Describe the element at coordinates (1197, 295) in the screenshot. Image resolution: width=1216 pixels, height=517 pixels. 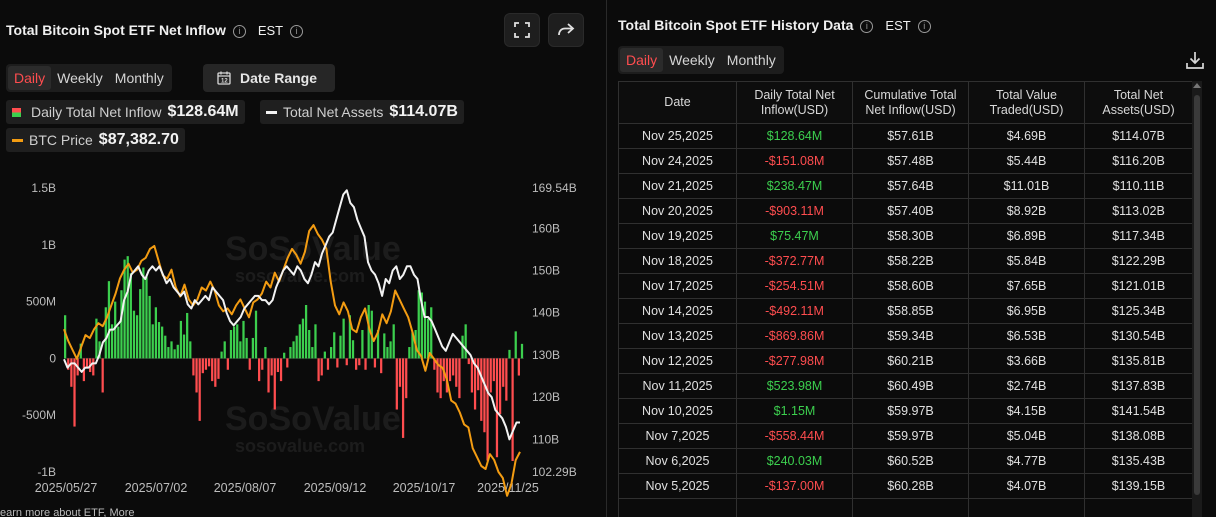
I see `scroll-thumb` at that location.